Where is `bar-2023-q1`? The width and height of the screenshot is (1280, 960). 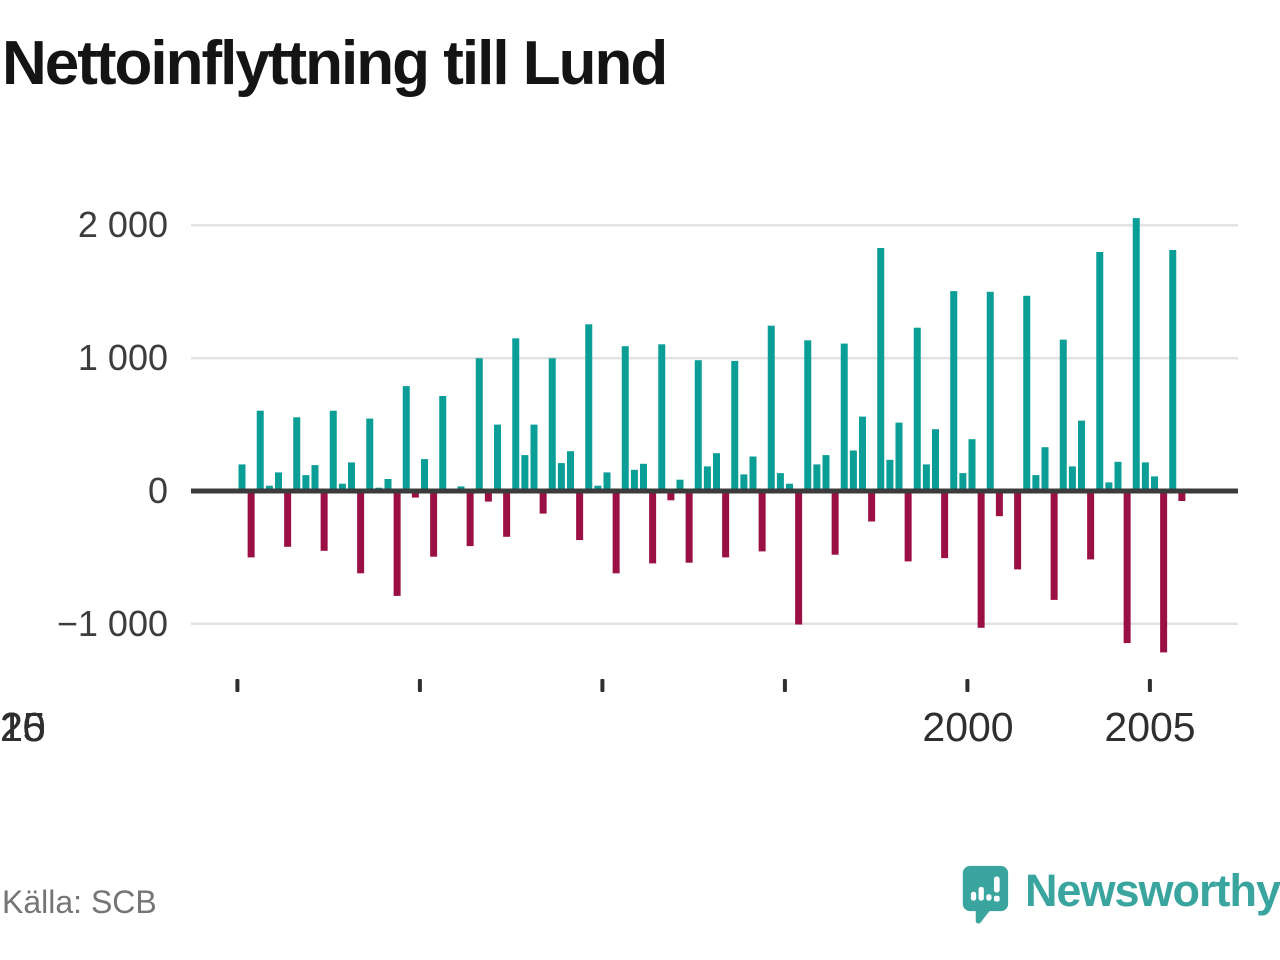 bar-2023-q1 is located at coordinates (1081, 455).